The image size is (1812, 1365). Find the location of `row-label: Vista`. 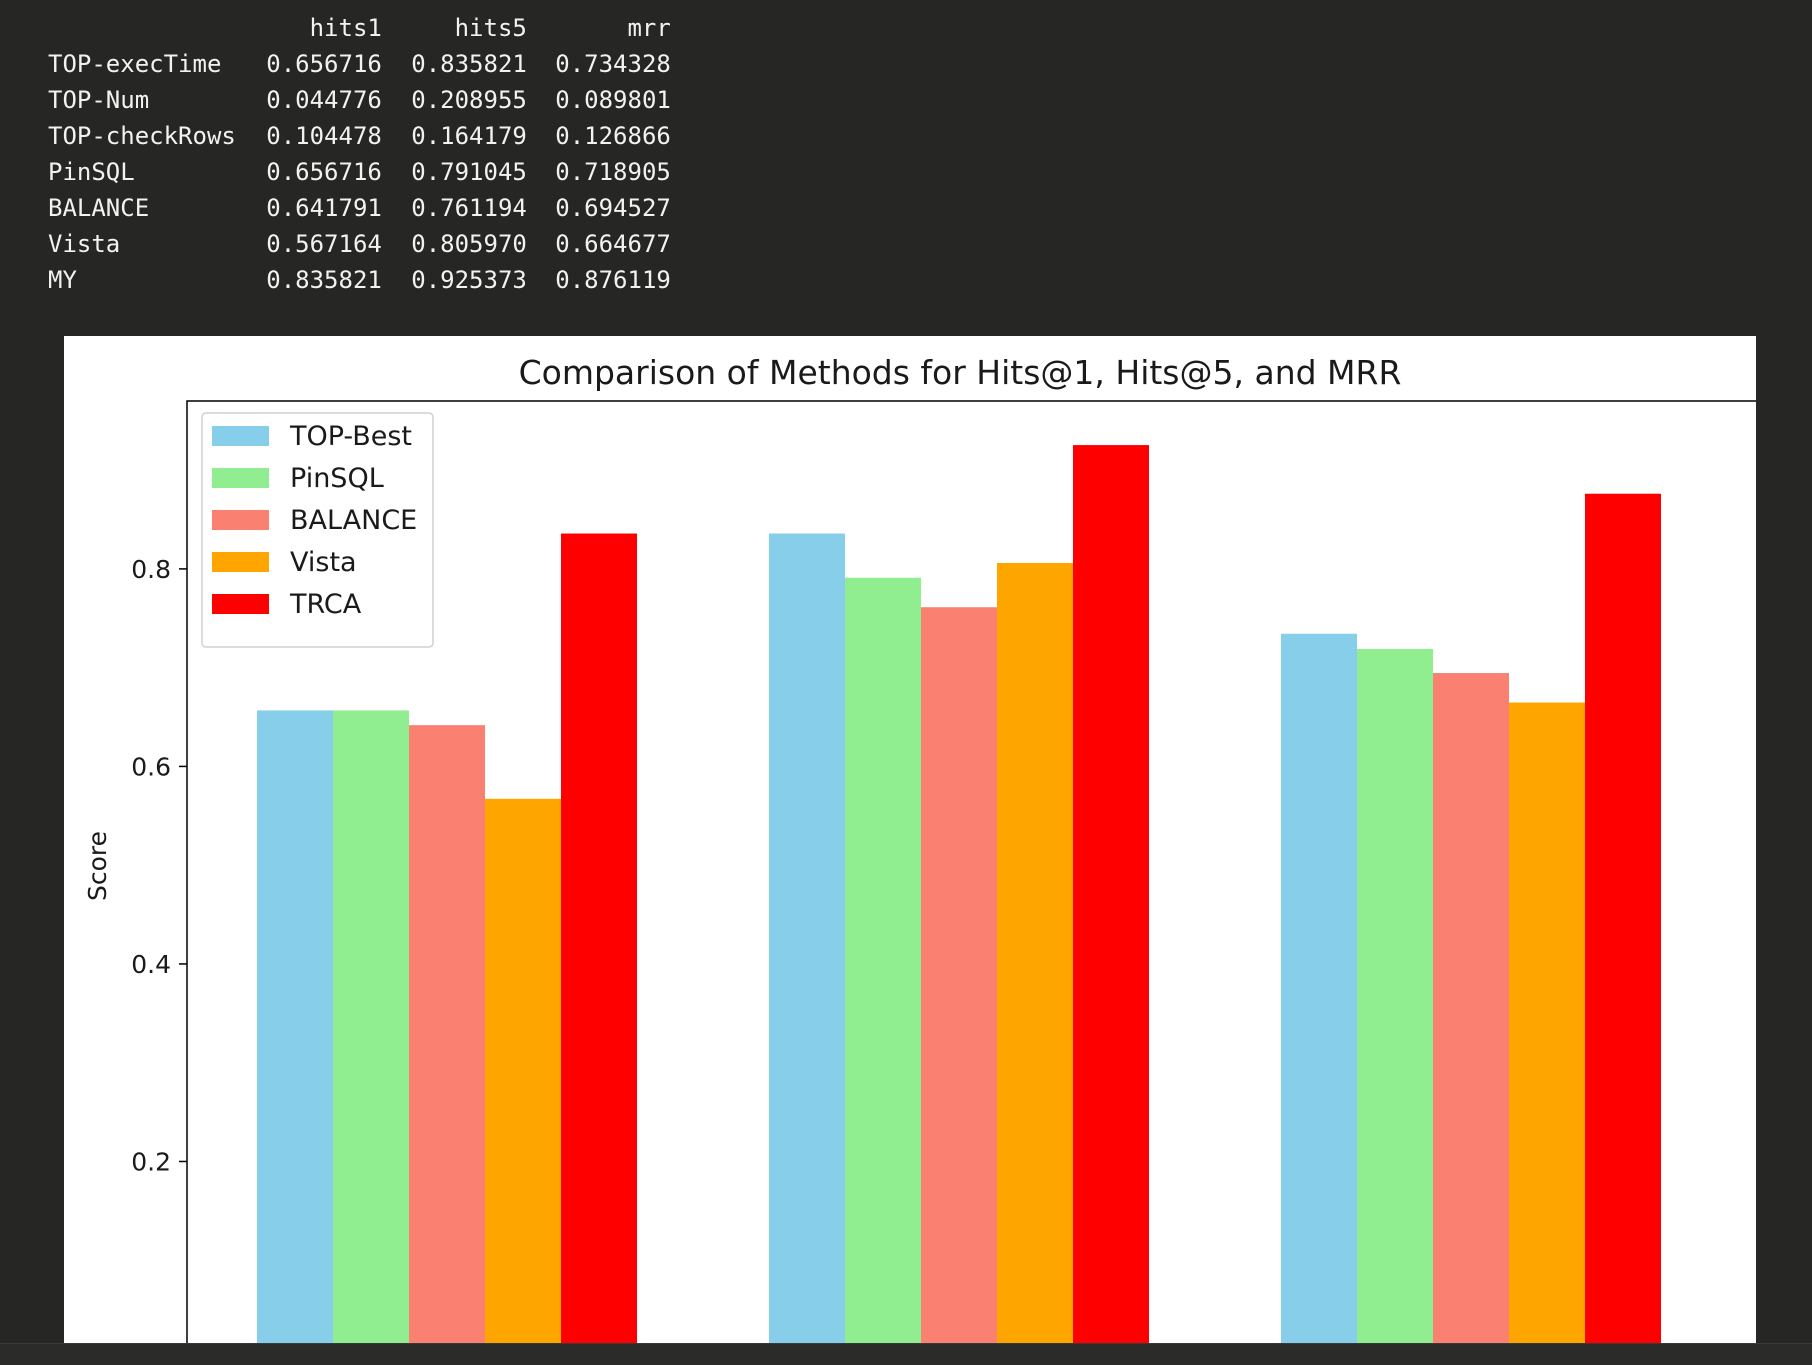

row-label: Vista is located at coordinates (84, 244).